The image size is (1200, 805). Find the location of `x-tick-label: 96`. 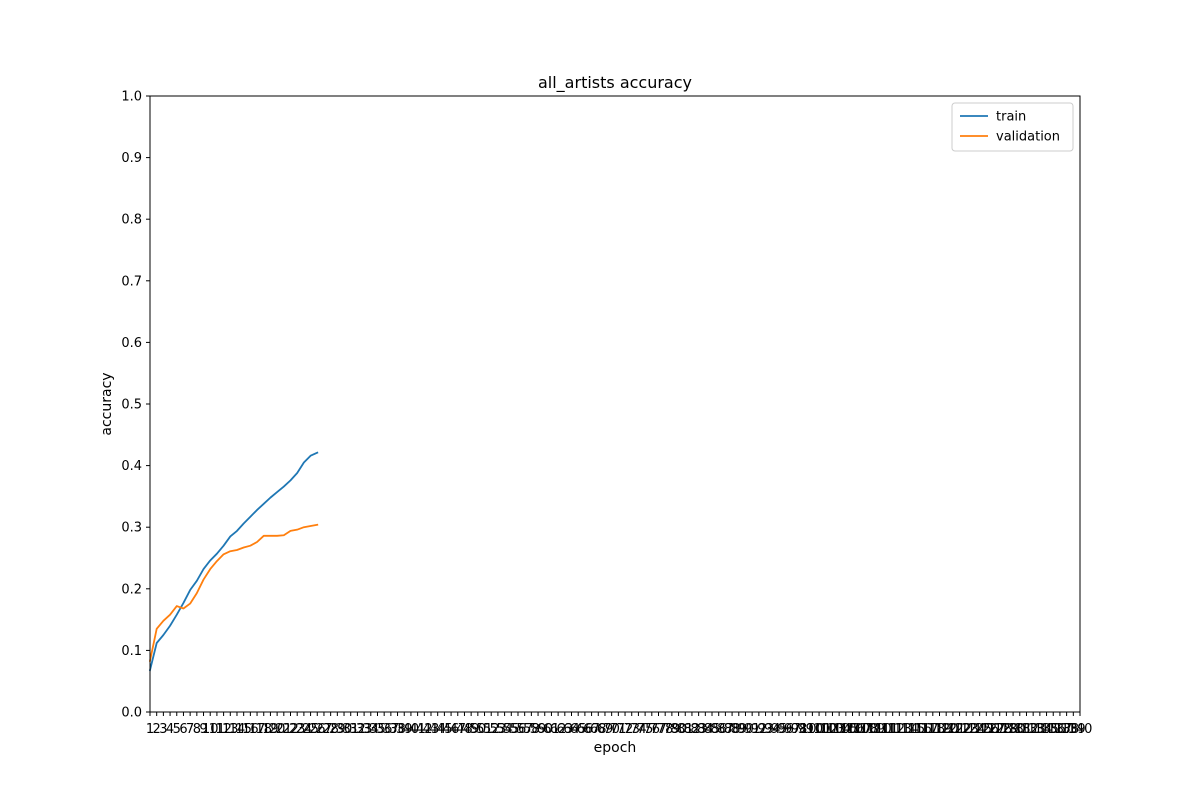

x-tick-label: 96 is located at coordinates (785, 729).